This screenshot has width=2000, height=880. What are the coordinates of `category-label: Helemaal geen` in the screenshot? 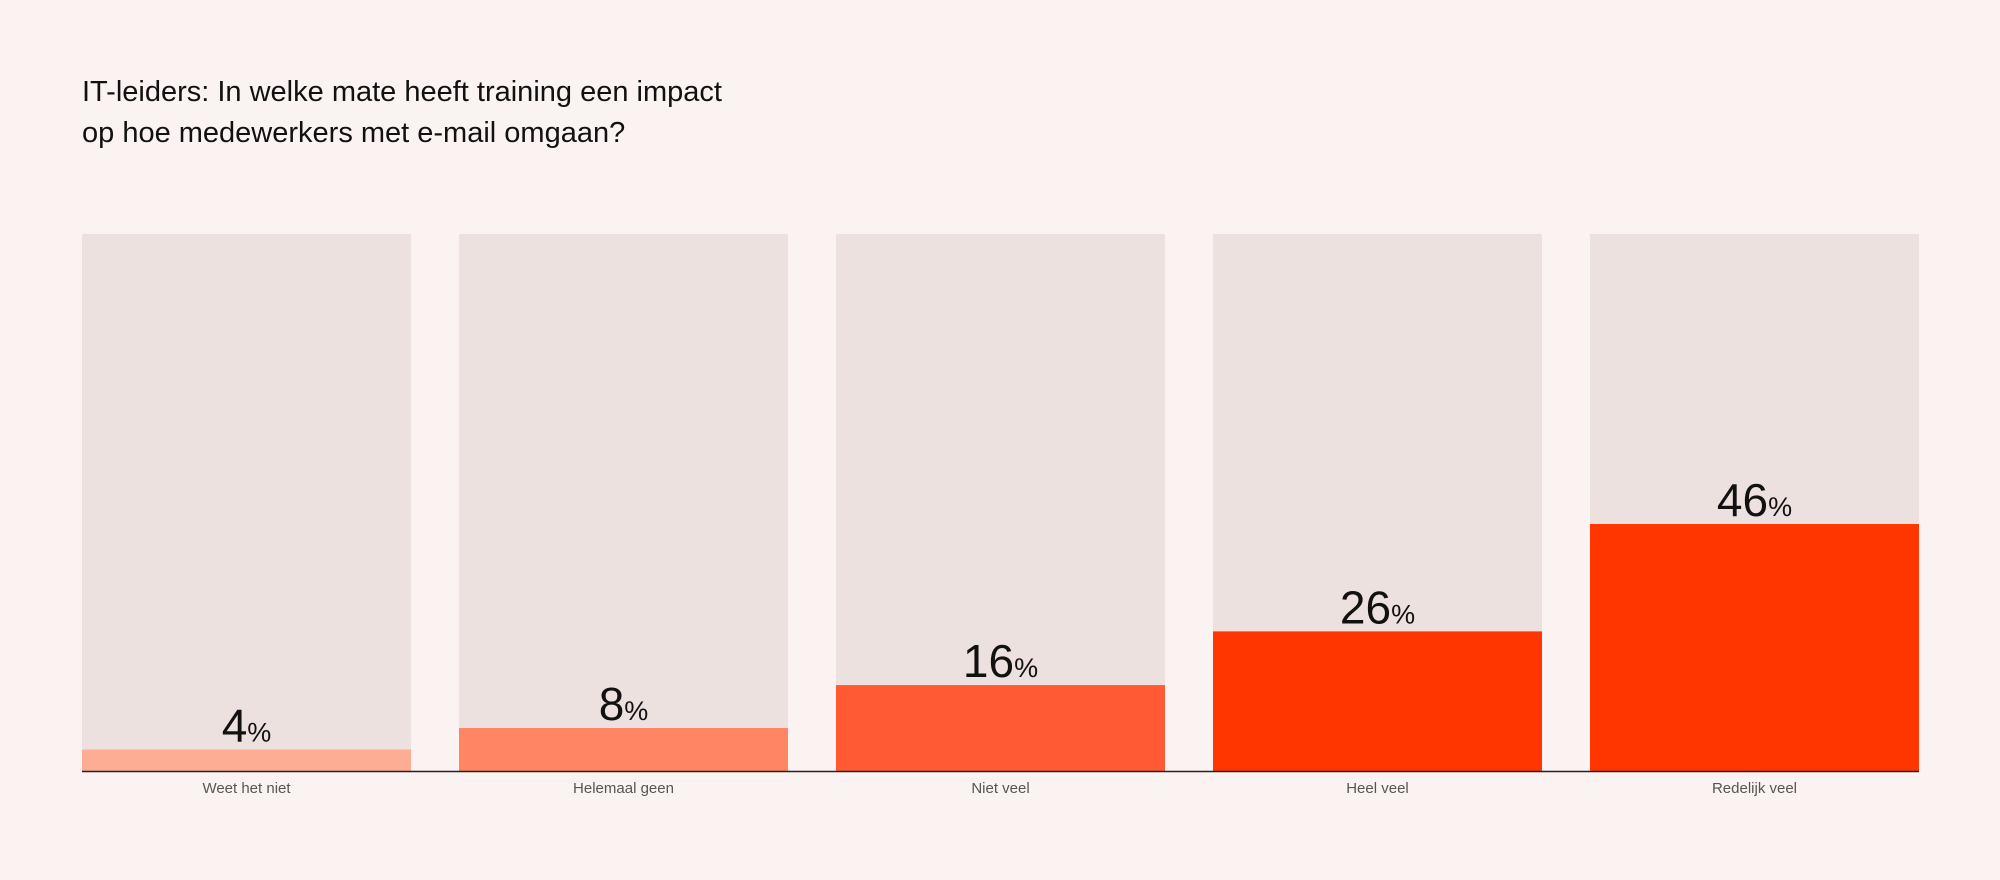 It's located at (623, 788).